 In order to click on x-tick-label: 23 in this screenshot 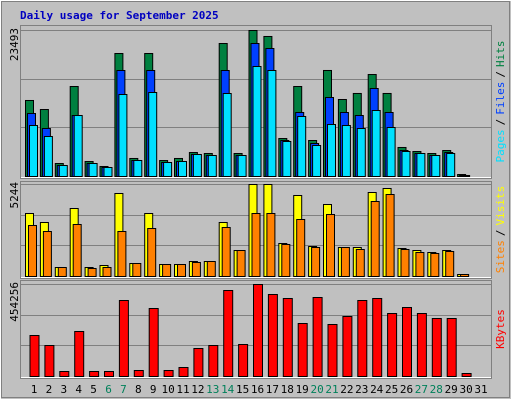, I will do `click(361, 389)`.